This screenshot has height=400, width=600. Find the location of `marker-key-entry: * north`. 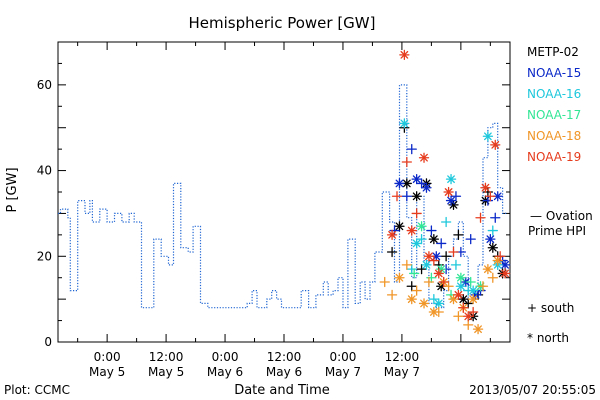

marker-key-entry: * north is located at coordinates (548, 338).